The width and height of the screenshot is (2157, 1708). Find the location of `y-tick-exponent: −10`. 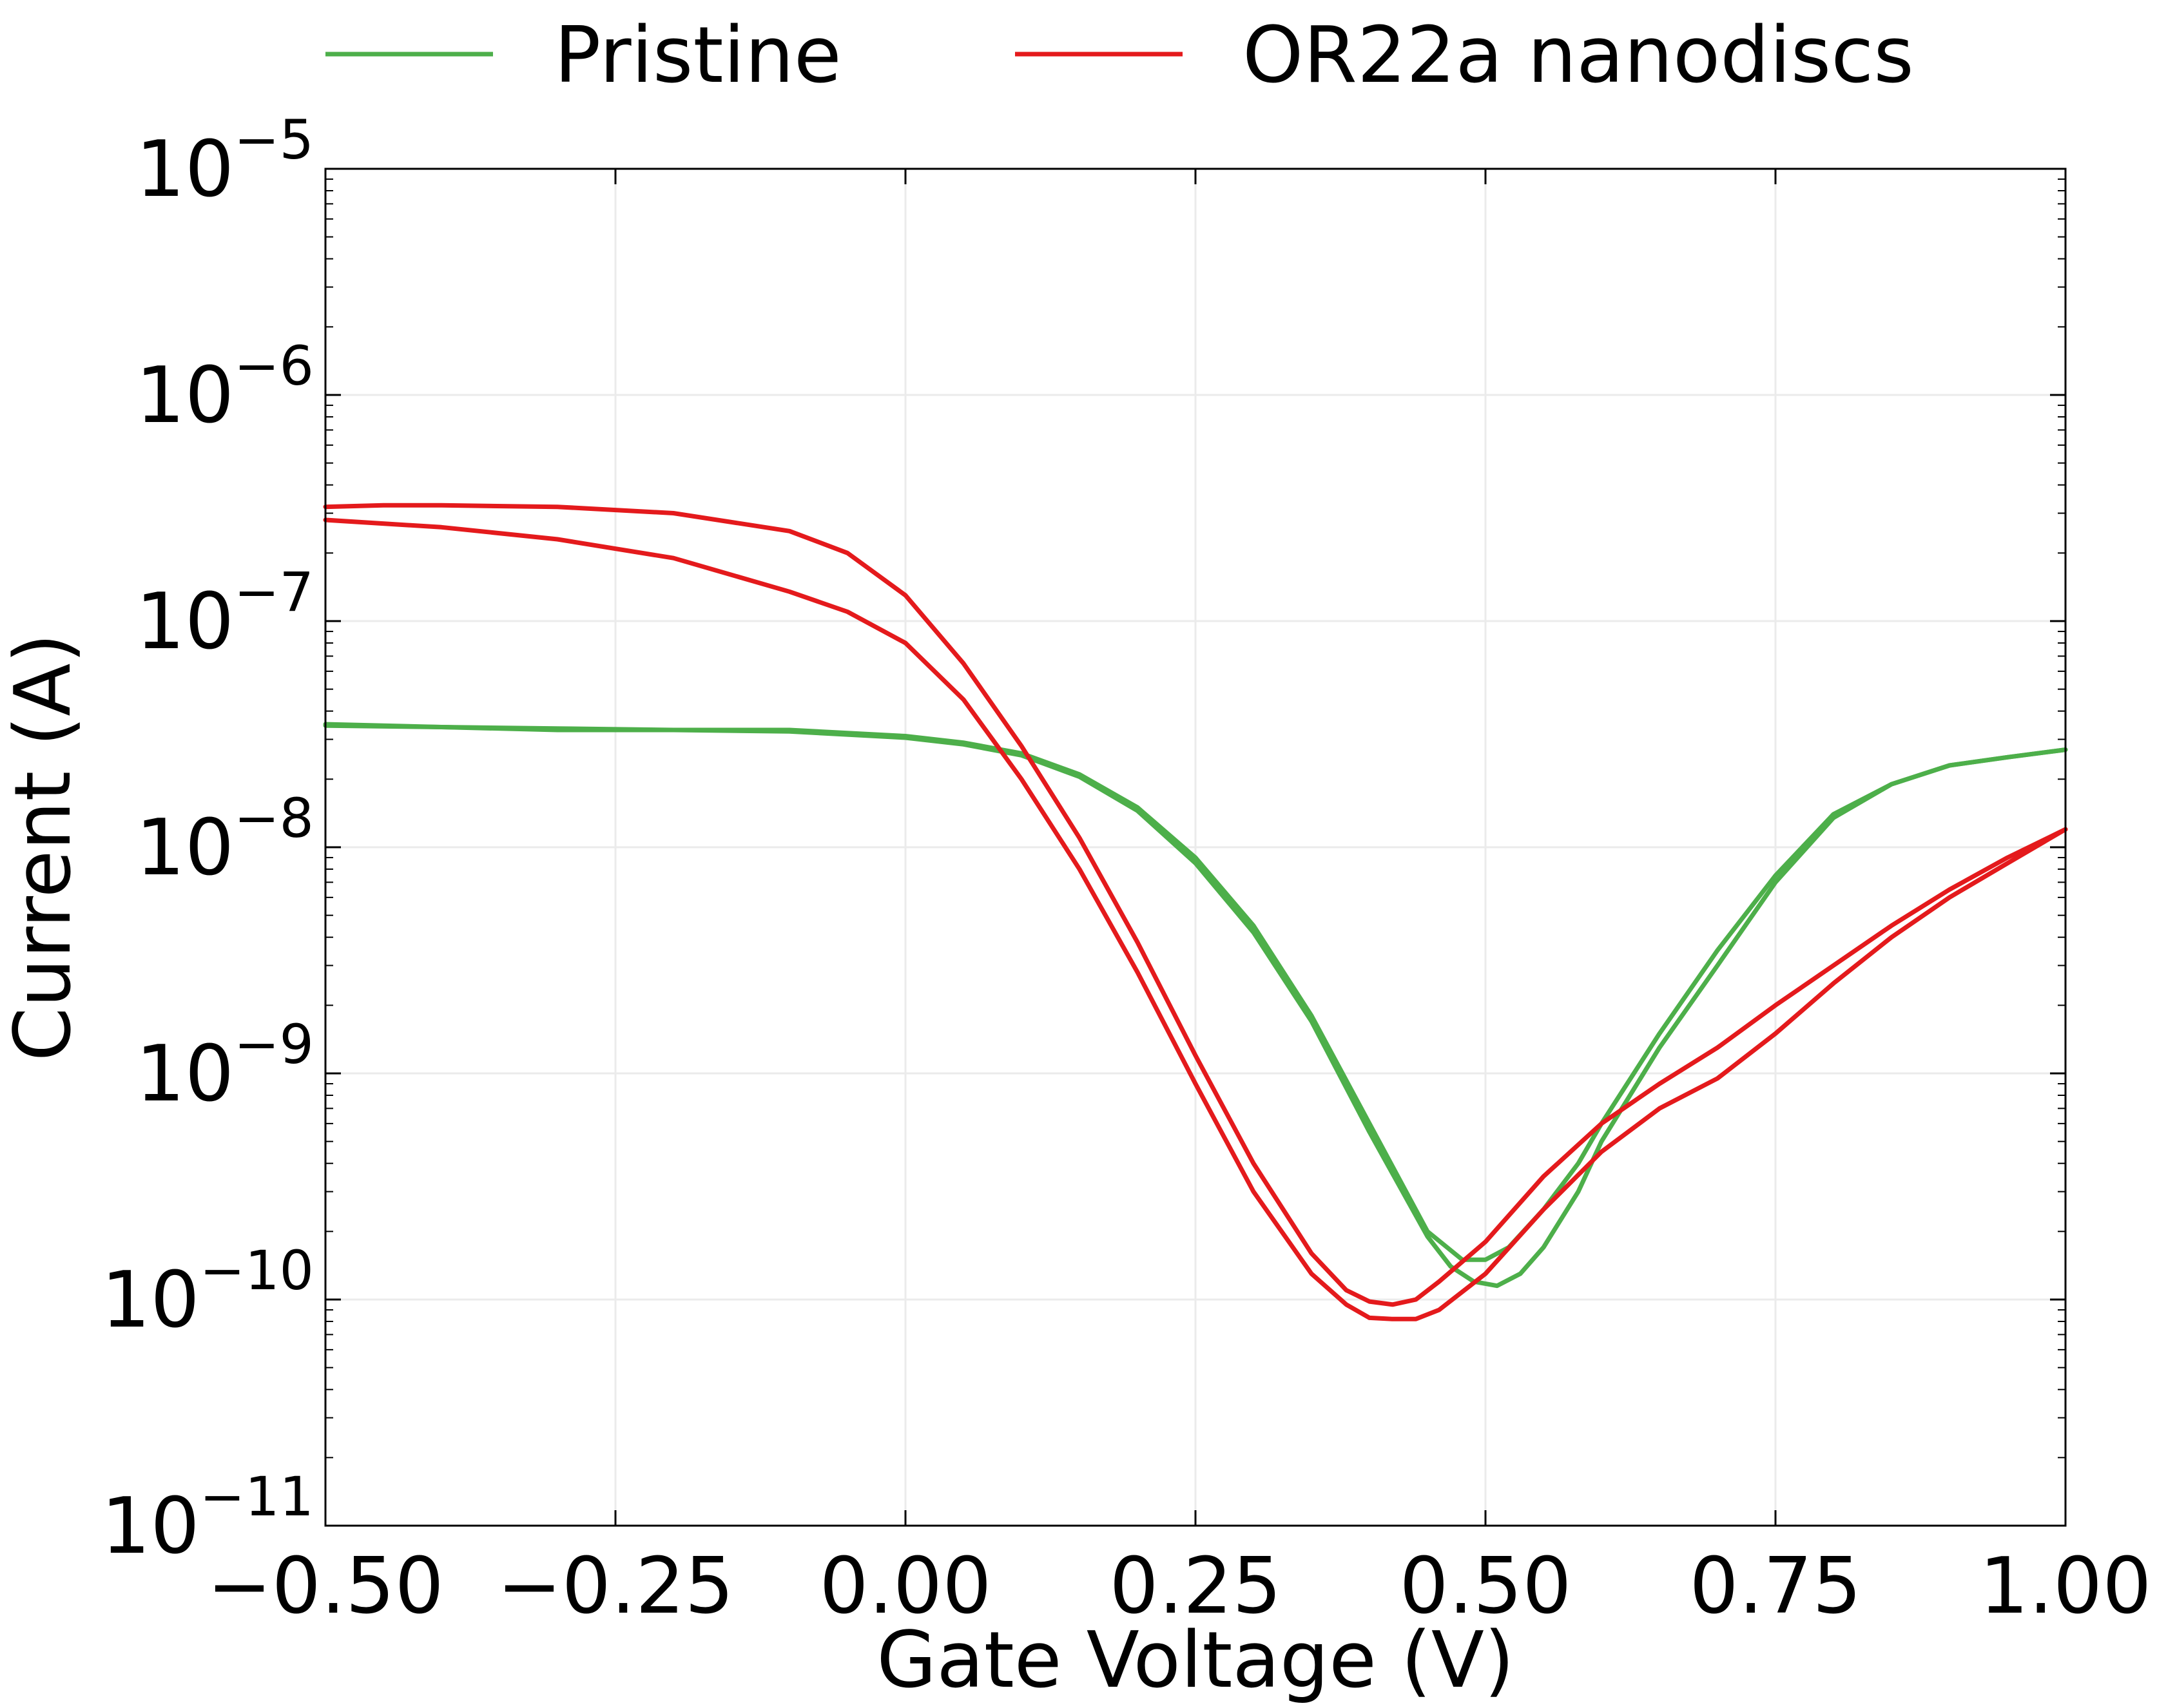

y-tick-exponent: −10 is located at coordinates (257, 1270).